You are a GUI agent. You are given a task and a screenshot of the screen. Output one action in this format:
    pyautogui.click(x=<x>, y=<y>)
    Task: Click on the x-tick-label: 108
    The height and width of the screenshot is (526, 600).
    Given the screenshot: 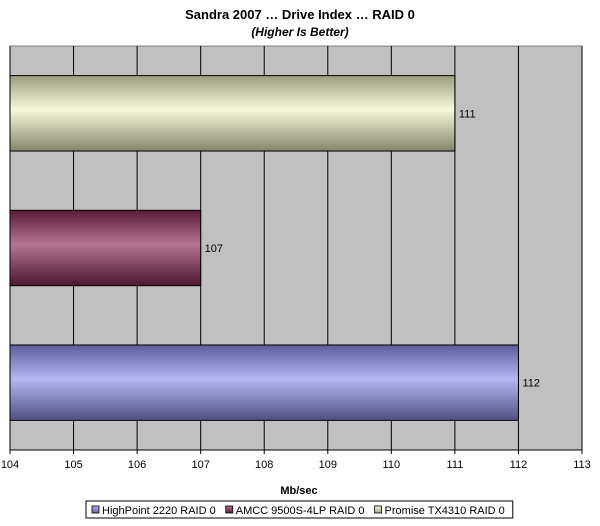 What is the action you would take?
    pyautogui.click(x=264, y=465)
    